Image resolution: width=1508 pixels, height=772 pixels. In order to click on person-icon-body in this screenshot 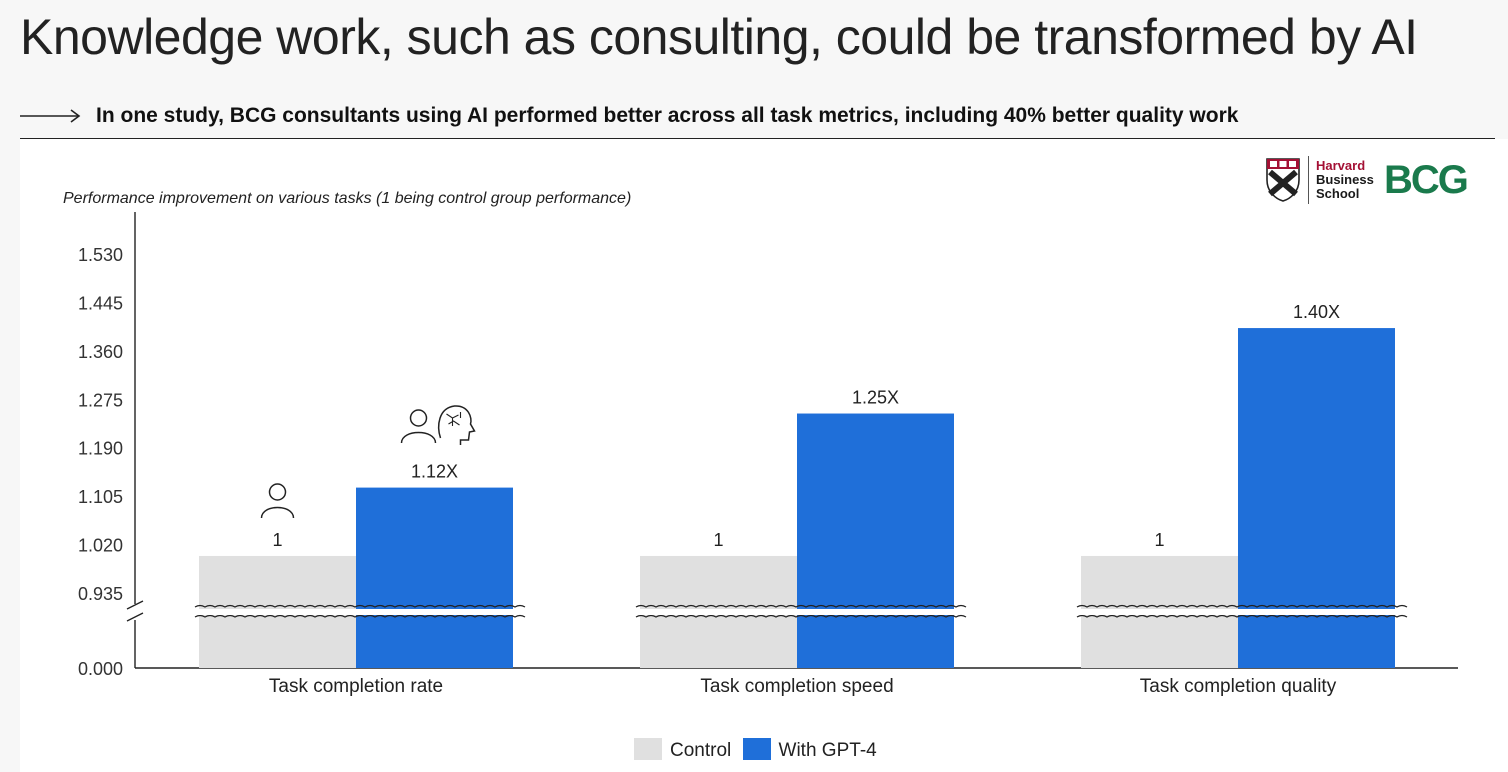, I will do `click(277, 512)`.